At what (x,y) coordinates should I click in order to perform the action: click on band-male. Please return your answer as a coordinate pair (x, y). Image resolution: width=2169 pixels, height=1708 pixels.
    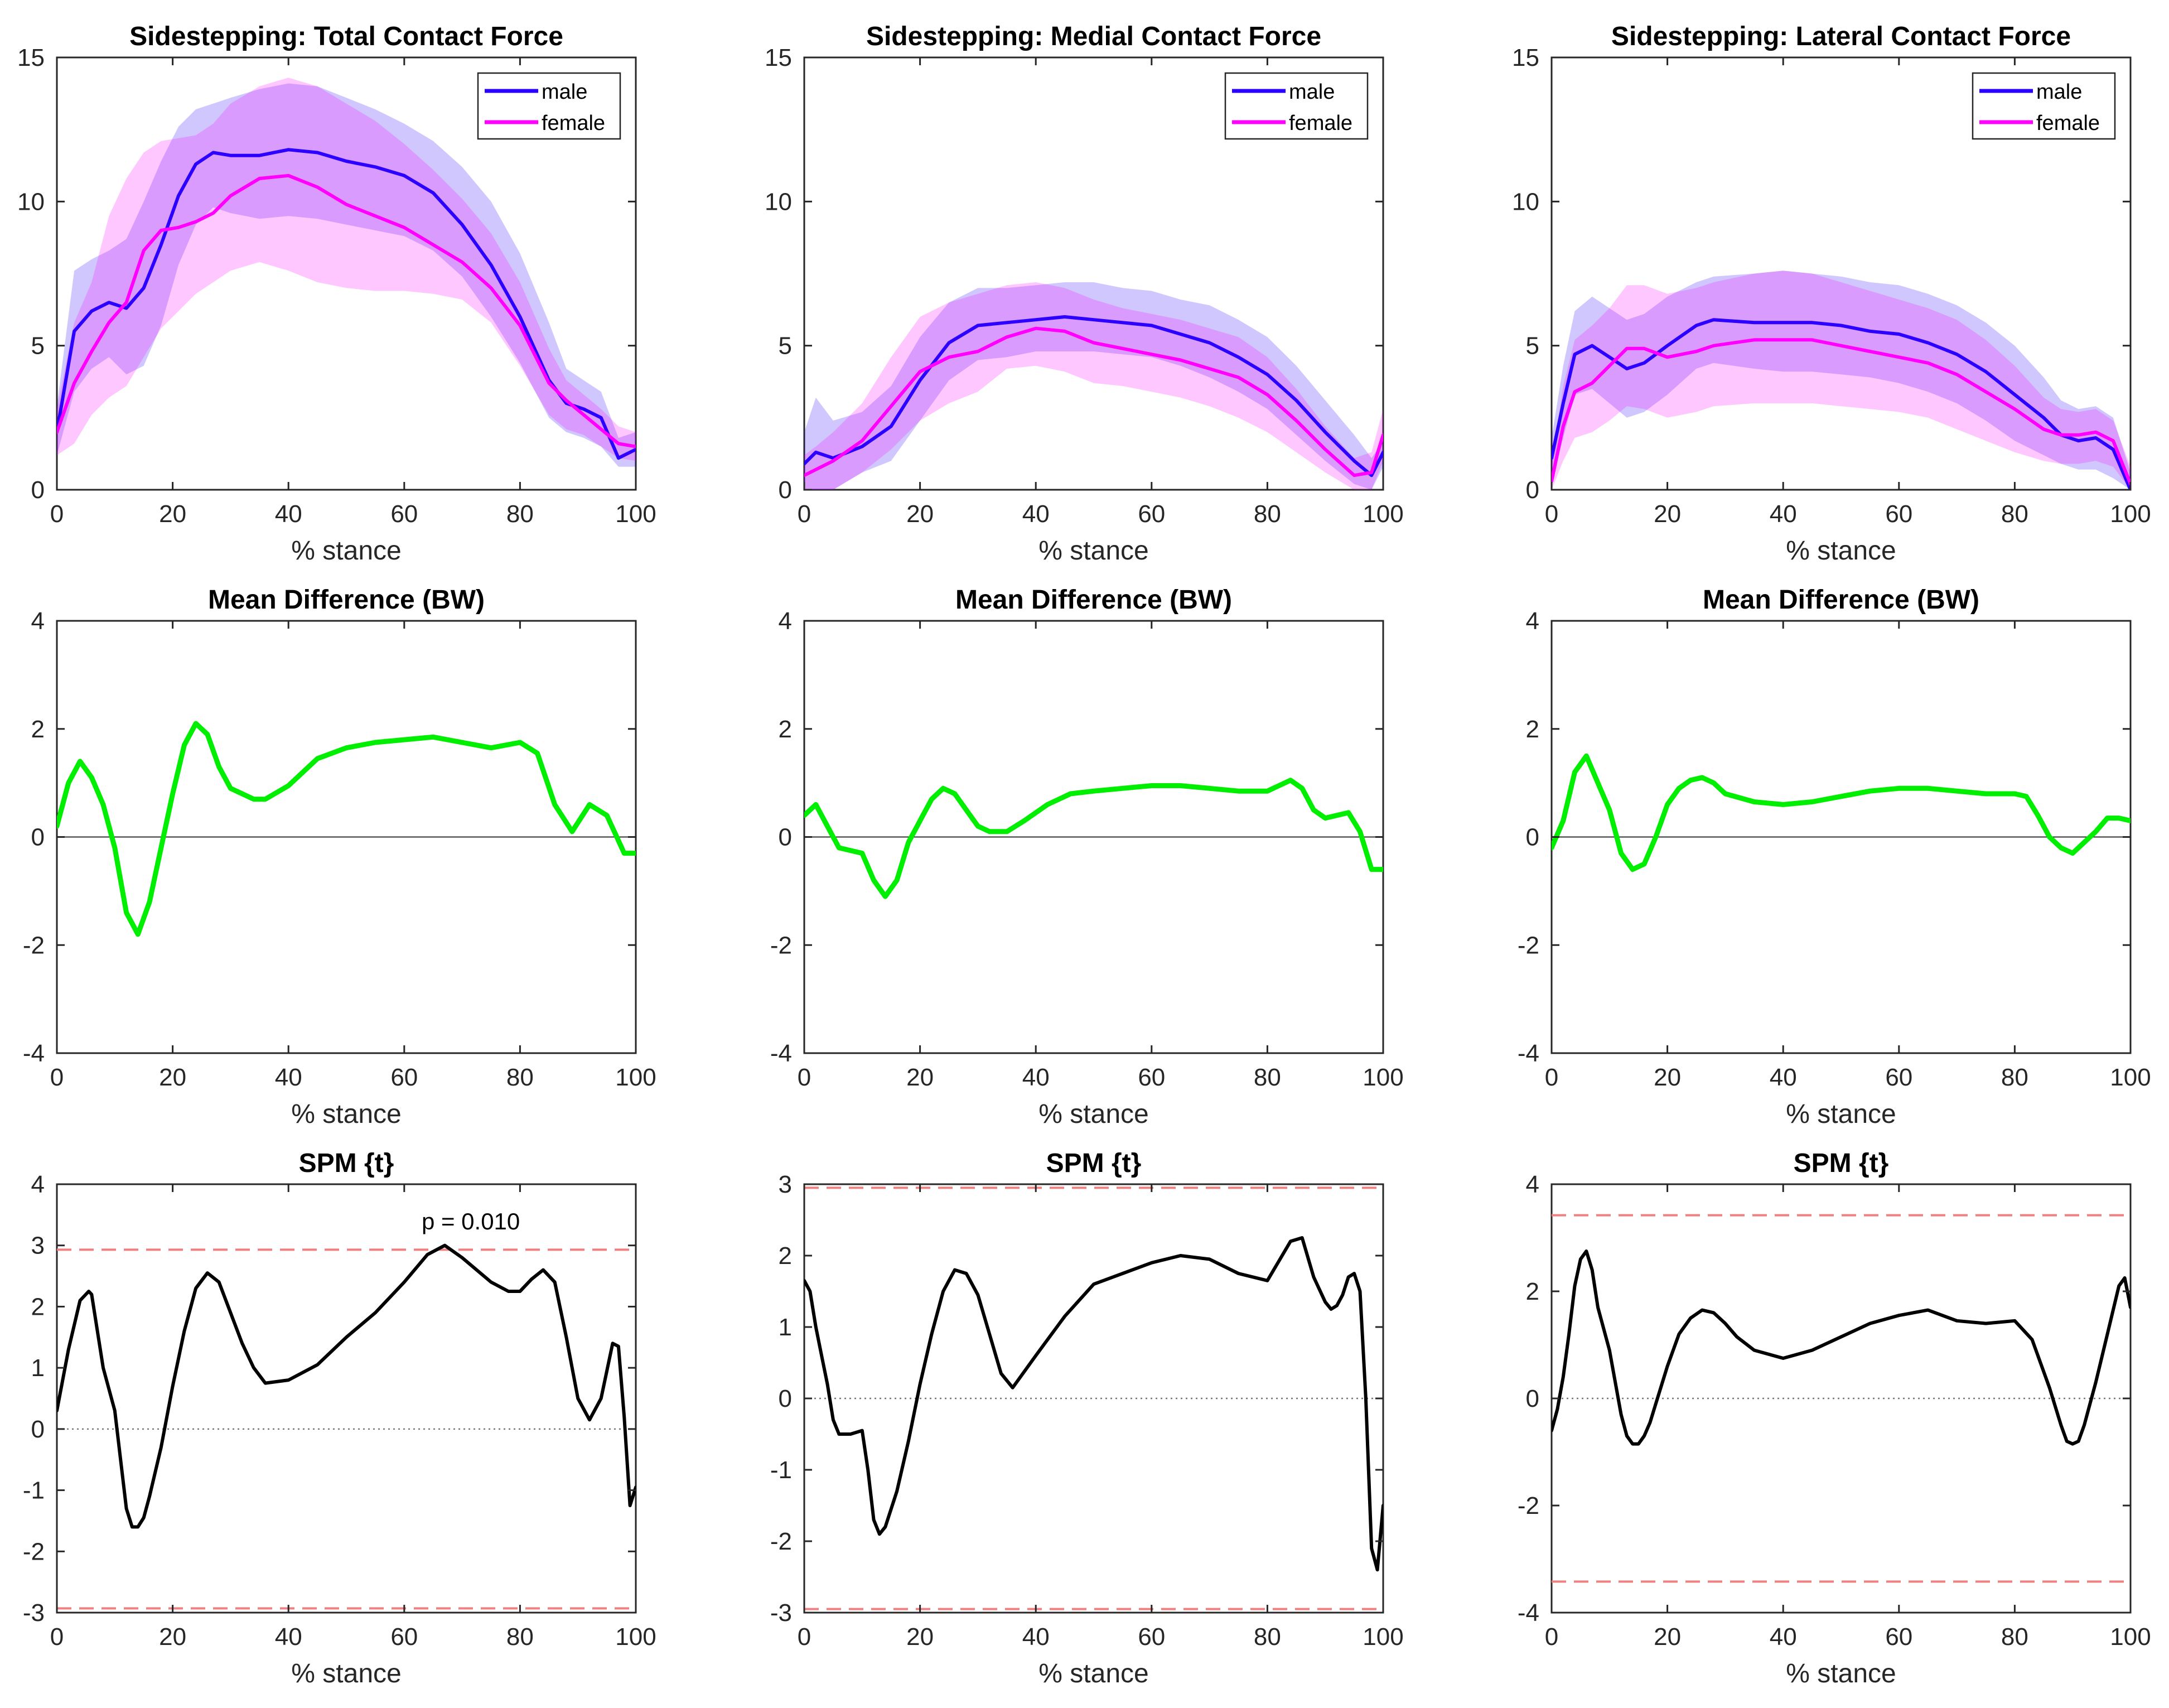
    Looking at the image, I should click on (1094, 386).